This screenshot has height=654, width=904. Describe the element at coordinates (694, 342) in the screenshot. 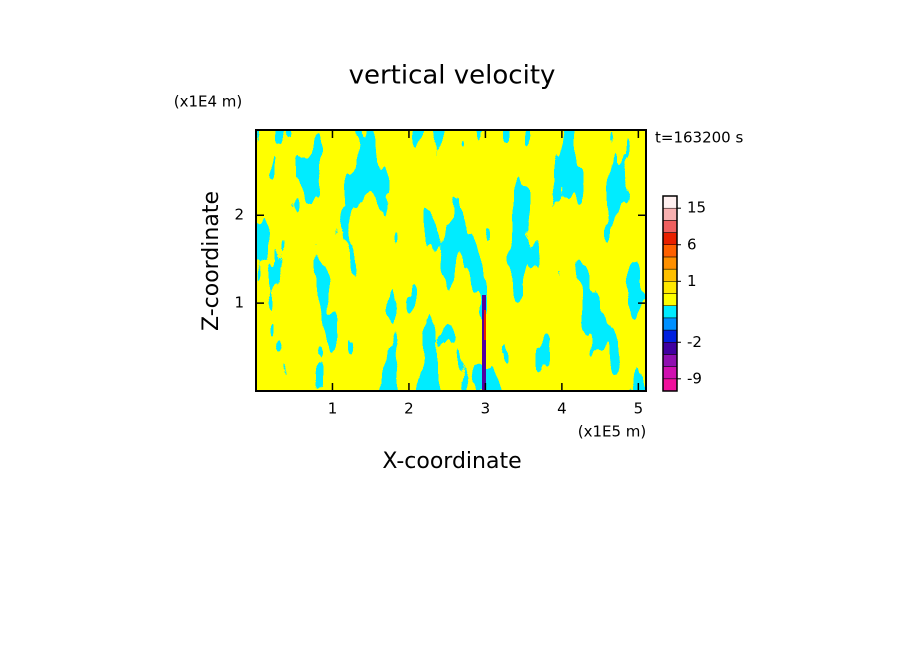

I see `colorbar-tick-label: -2` at that location.